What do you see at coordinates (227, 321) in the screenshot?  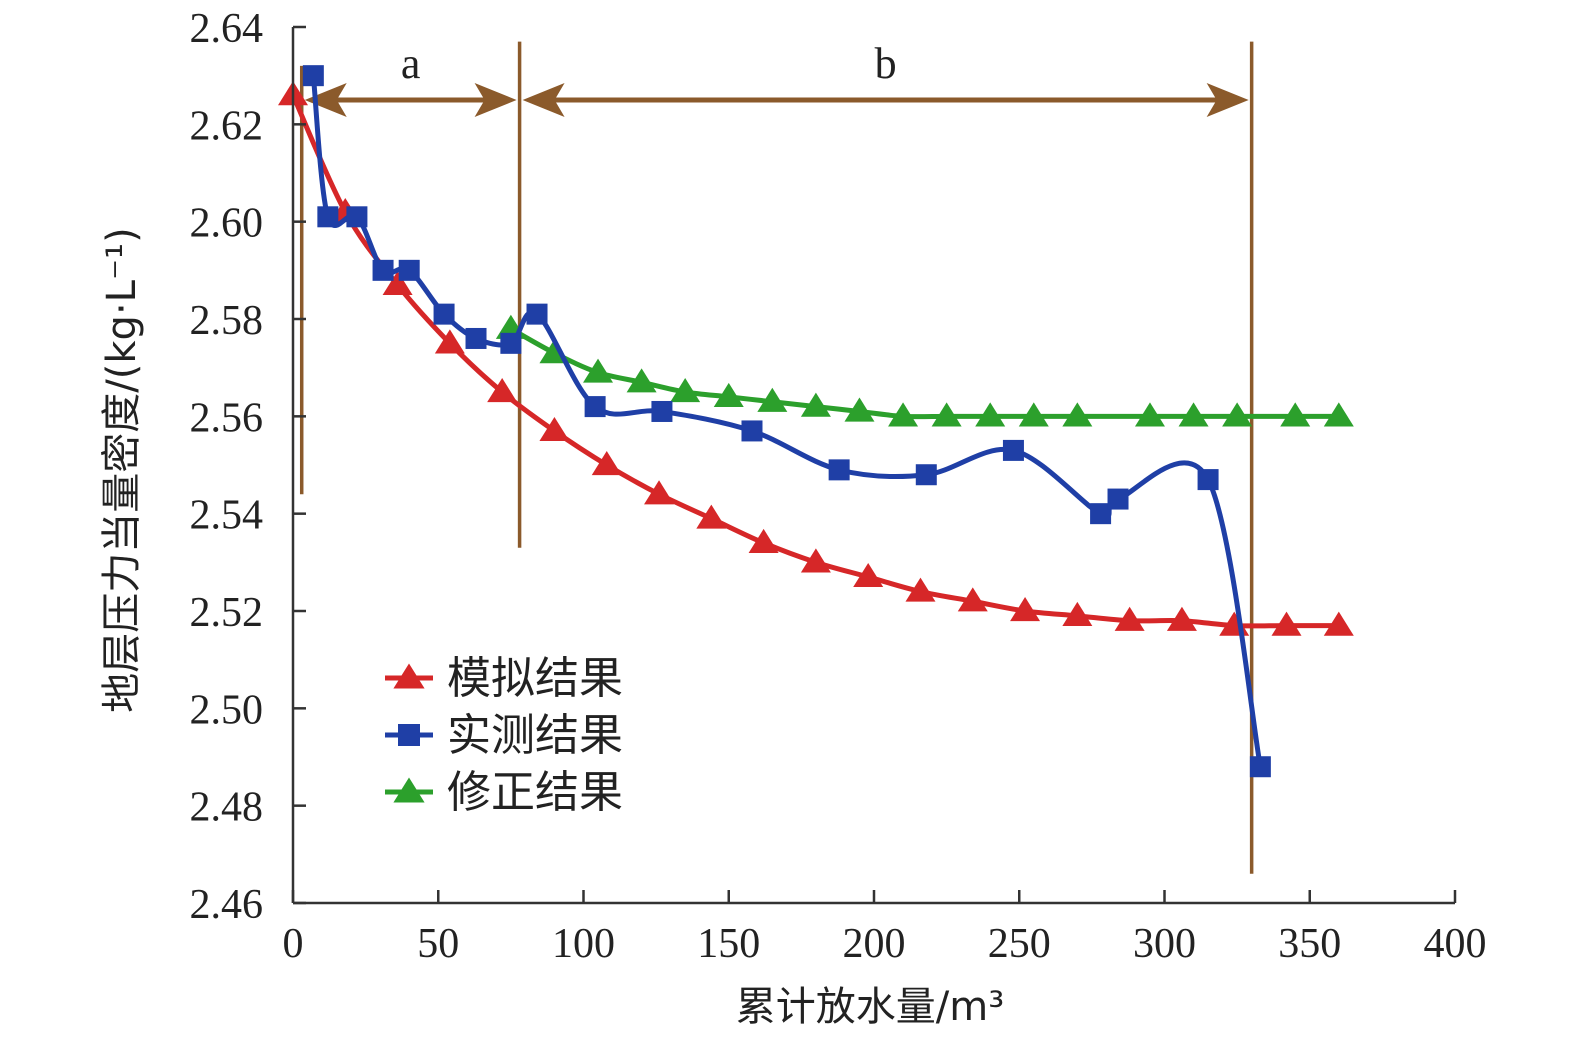 I see `y-tick-label: 2.58` at bounding box center [227, 321].